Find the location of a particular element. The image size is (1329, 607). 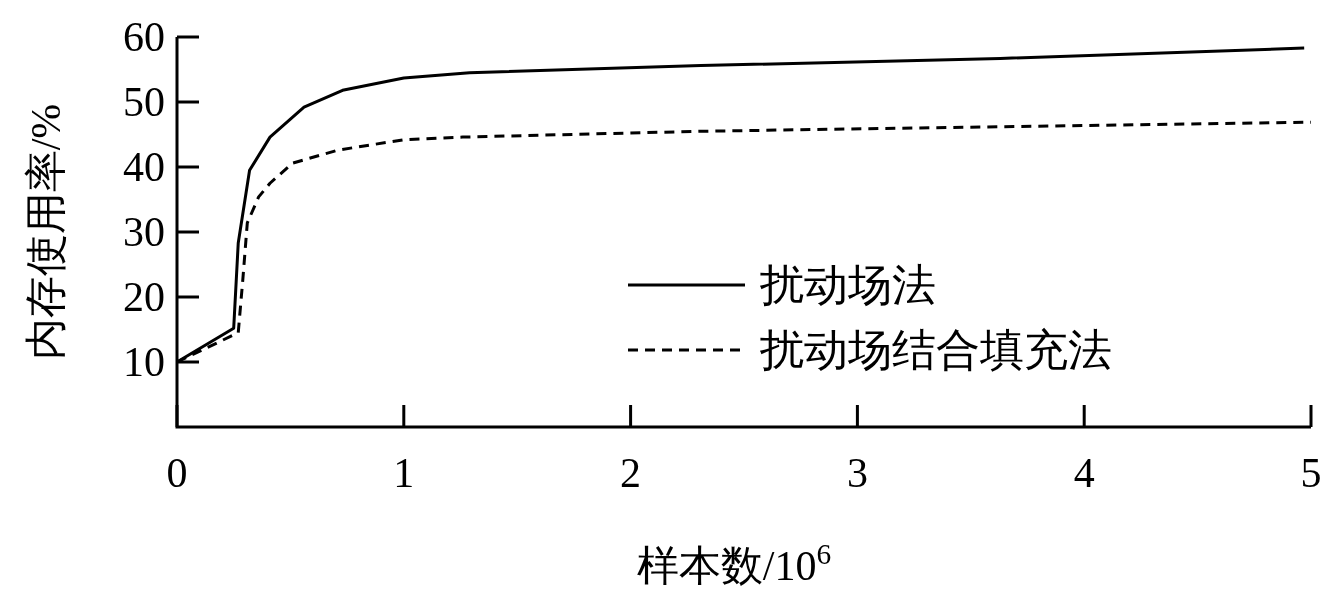

x-tick-label: 0 is located at coordinates (177, 473).